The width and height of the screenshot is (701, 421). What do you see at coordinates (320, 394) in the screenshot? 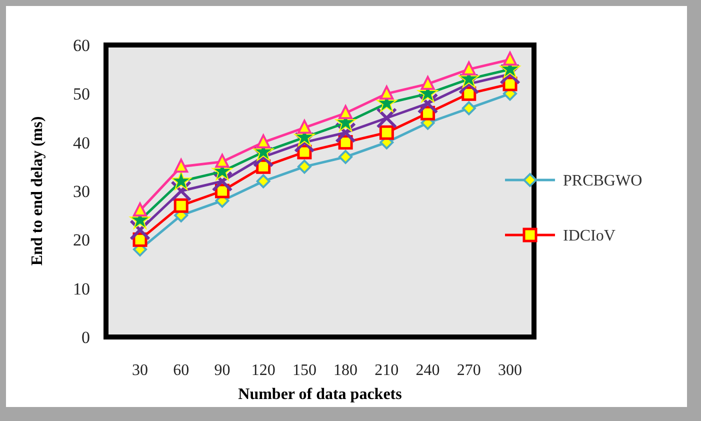
I see `x-axis-title: Number of data packets` at bounding box center [320, 394].